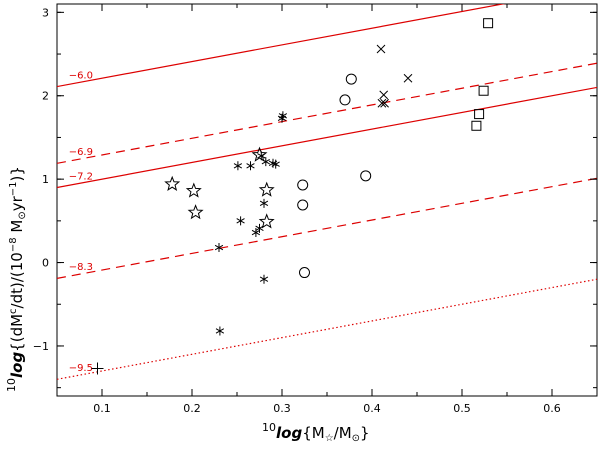 Image resolution: width=602 pixels, height=451 pixels. Describe the element at coordinates (45, 179) in the screenshot. I see `y-tick-label: 1` at that location.